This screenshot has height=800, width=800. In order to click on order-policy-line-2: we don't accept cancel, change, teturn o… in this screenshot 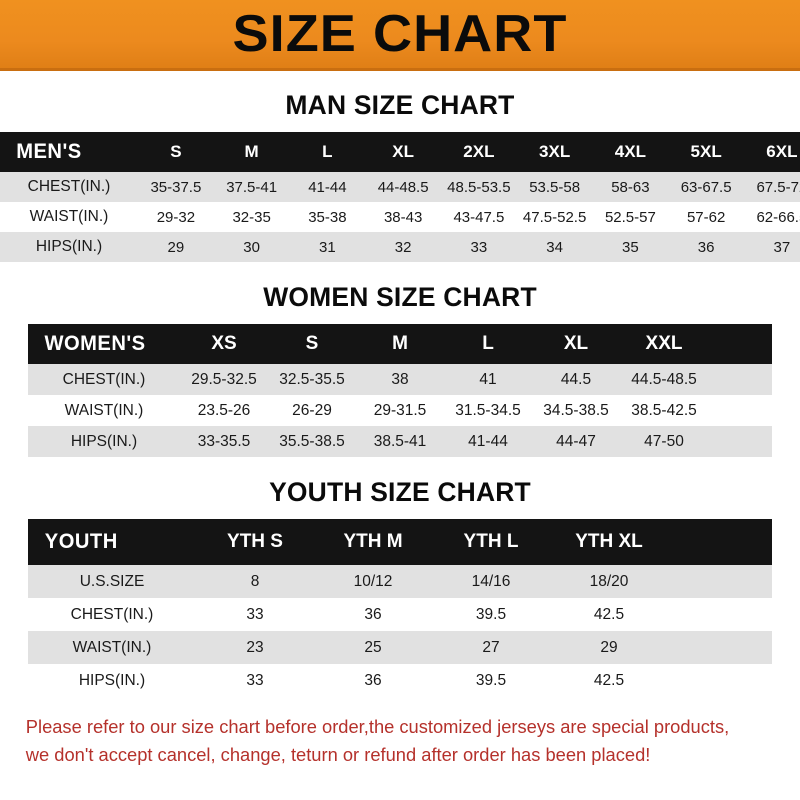, I will do `click(338, 755)`.